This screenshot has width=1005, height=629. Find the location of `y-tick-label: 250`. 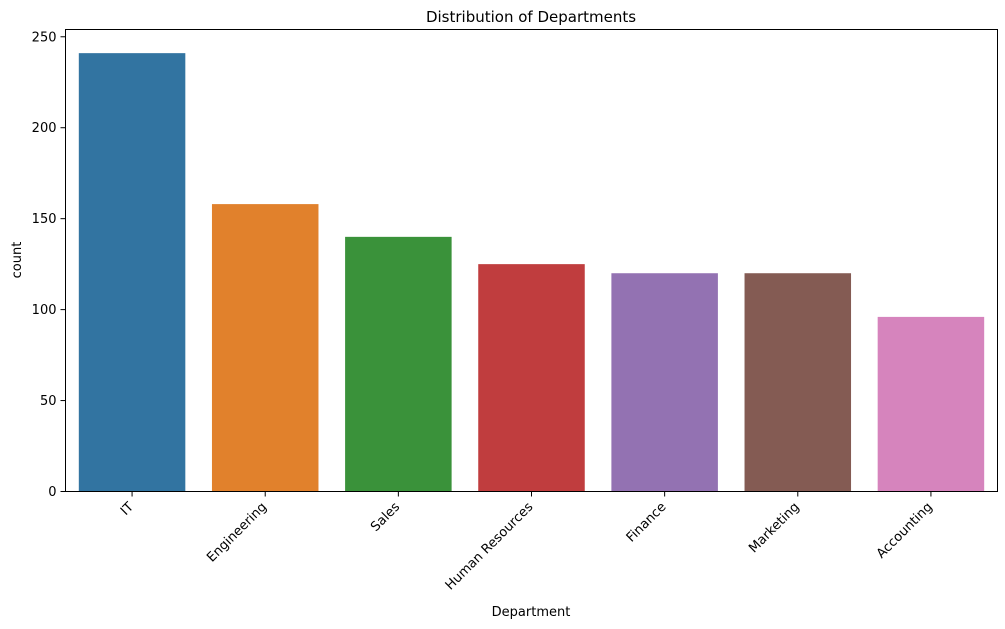

y-tick-label: 250 is located at coordinates (44, 37).